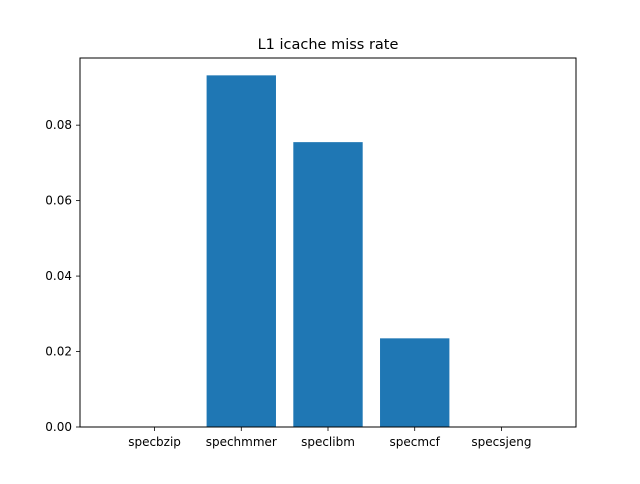 The width and height of the screenshot is (640, 484). What do you see at coordinates (415, 382) in the screenshot?
I see `bar-specmcf` at bounding box center [415, 382].